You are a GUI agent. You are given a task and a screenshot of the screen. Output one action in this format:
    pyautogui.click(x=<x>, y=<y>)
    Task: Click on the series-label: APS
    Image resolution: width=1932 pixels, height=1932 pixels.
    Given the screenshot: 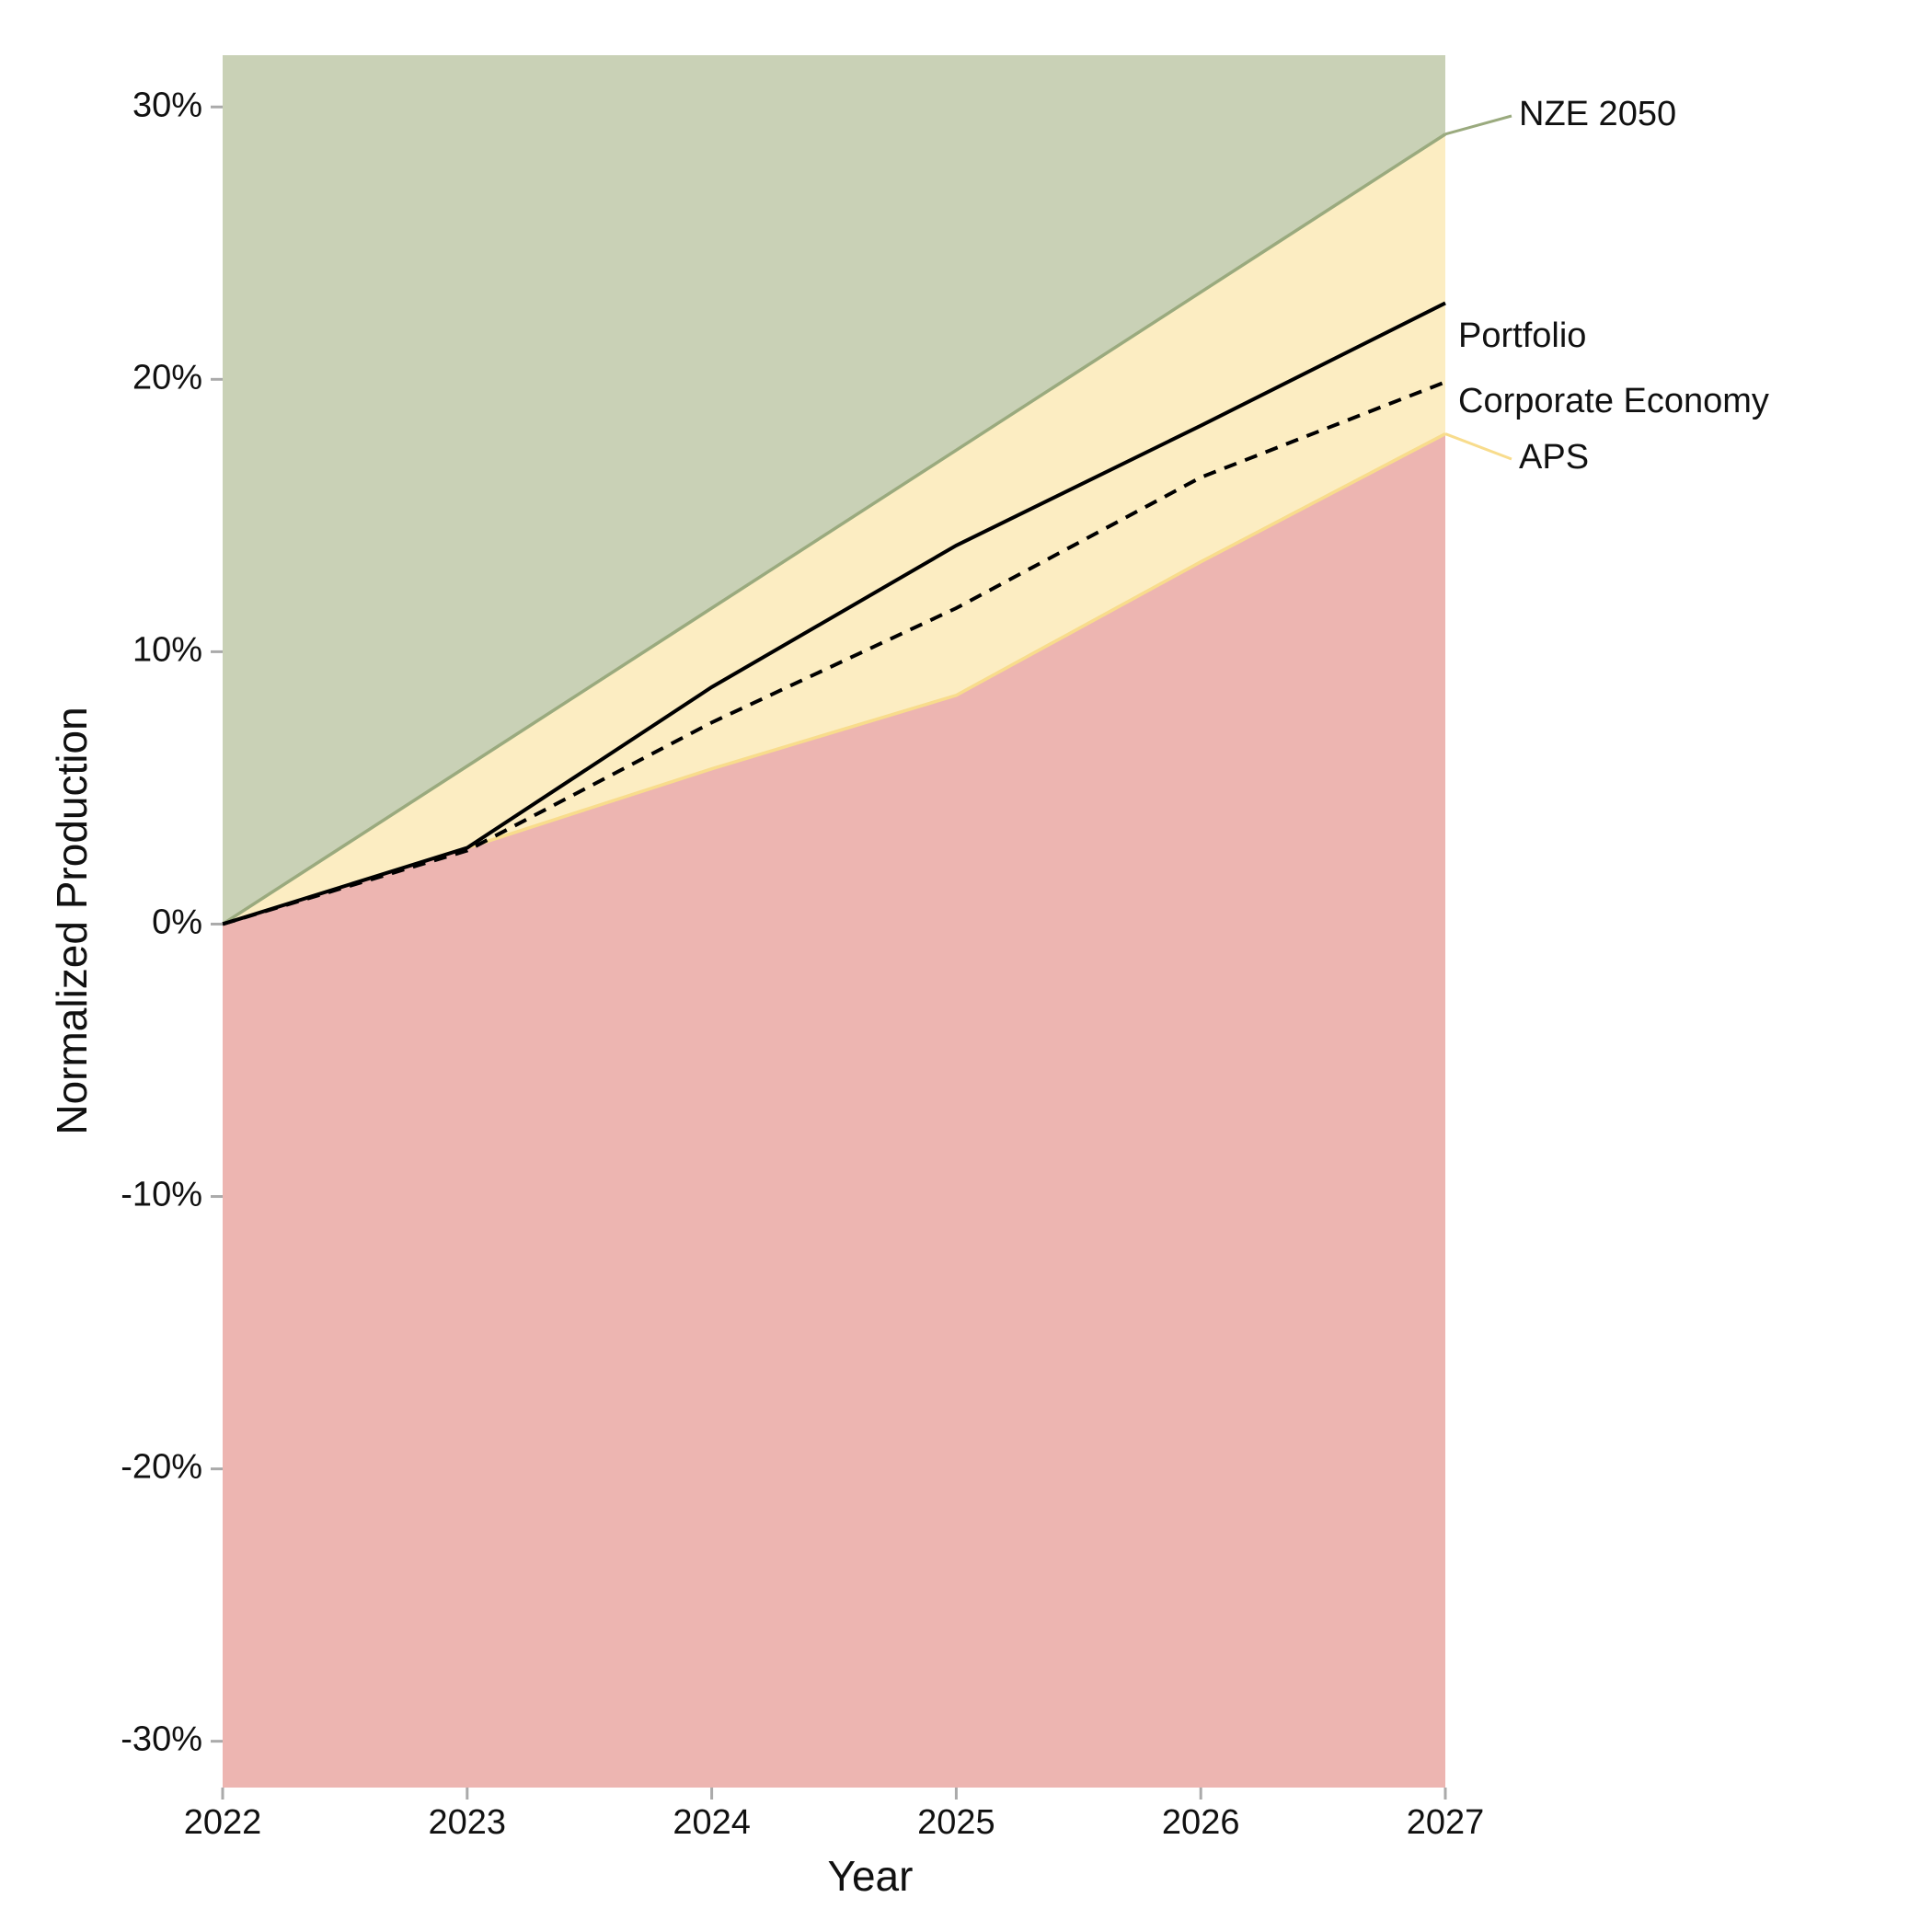 What is the action you would take?
    pyautogui.click(x=1554, y=457)
    